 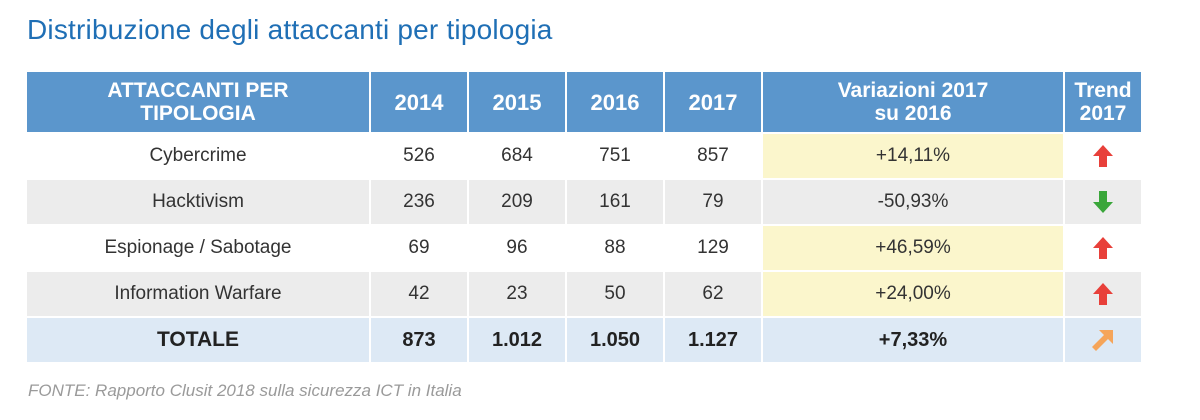 I want to click on variation-cell: +14,11%, so click(x=914, y=157).